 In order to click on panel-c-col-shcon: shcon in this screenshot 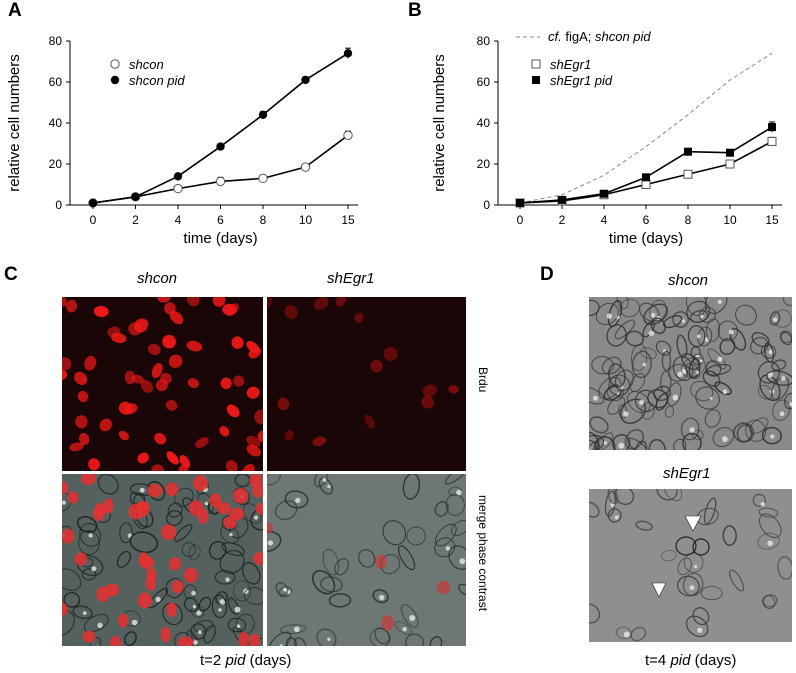, I will do `click(157, 278)`.